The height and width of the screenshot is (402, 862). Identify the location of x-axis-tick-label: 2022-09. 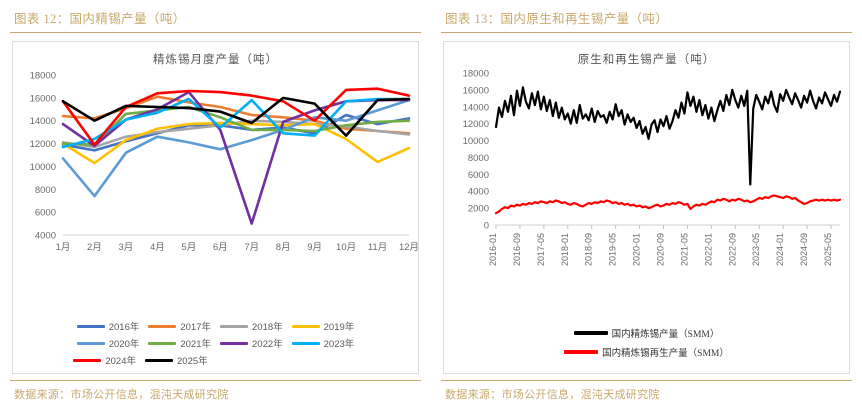
(732, 249).